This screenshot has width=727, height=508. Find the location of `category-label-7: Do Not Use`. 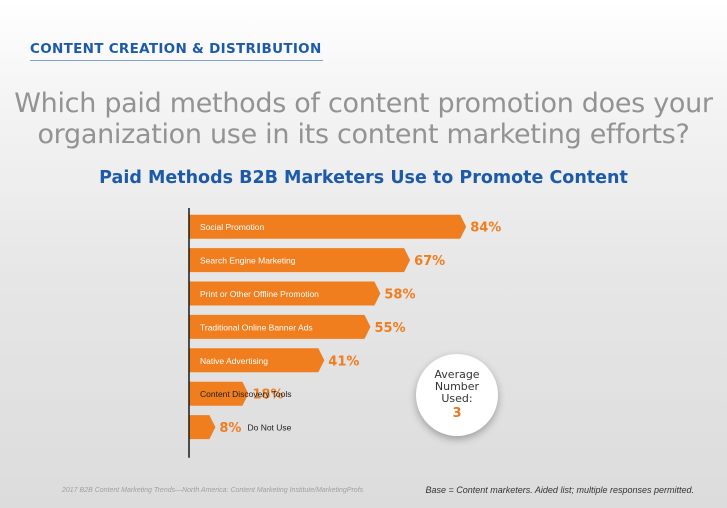

category-label-7: Do Not Use is located at coordinates (269, 428).